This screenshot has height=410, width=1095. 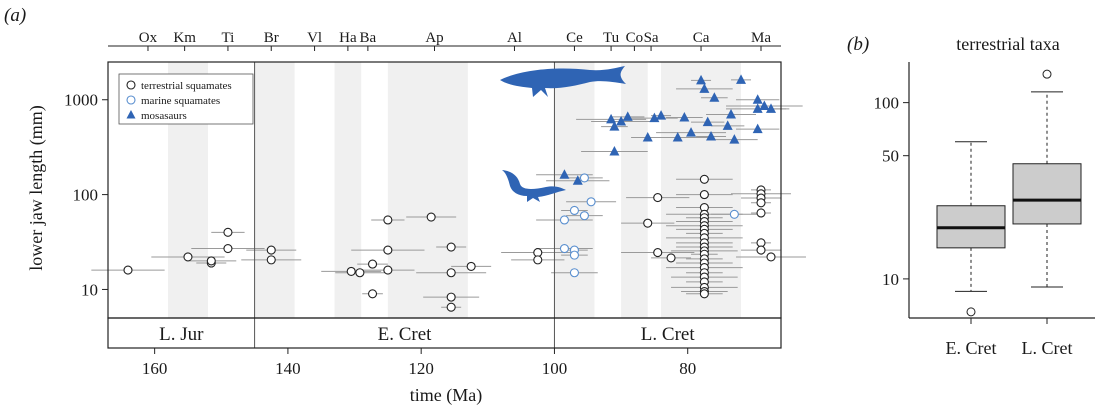 I want to click on panel-b-title: terrestrial taxa, so click(x=1007, y=44).